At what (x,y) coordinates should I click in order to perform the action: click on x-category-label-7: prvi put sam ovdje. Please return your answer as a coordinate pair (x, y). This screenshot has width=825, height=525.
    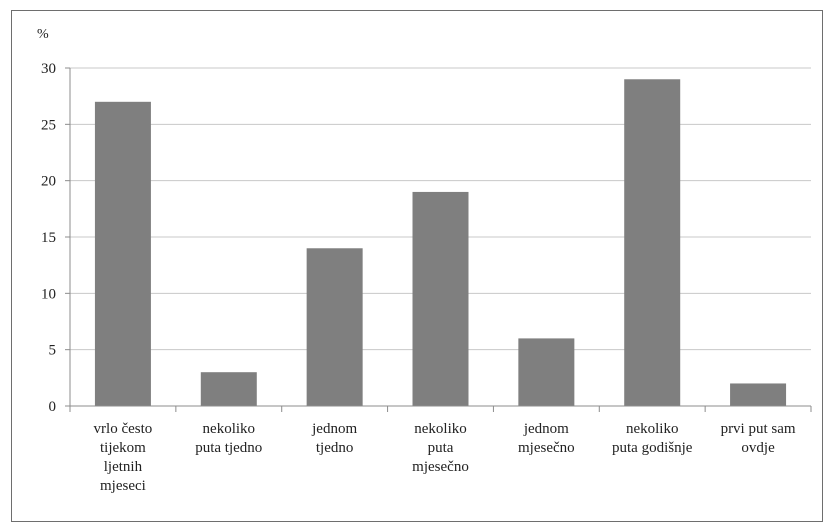
    Looking at the image, I should click on (758, 438).